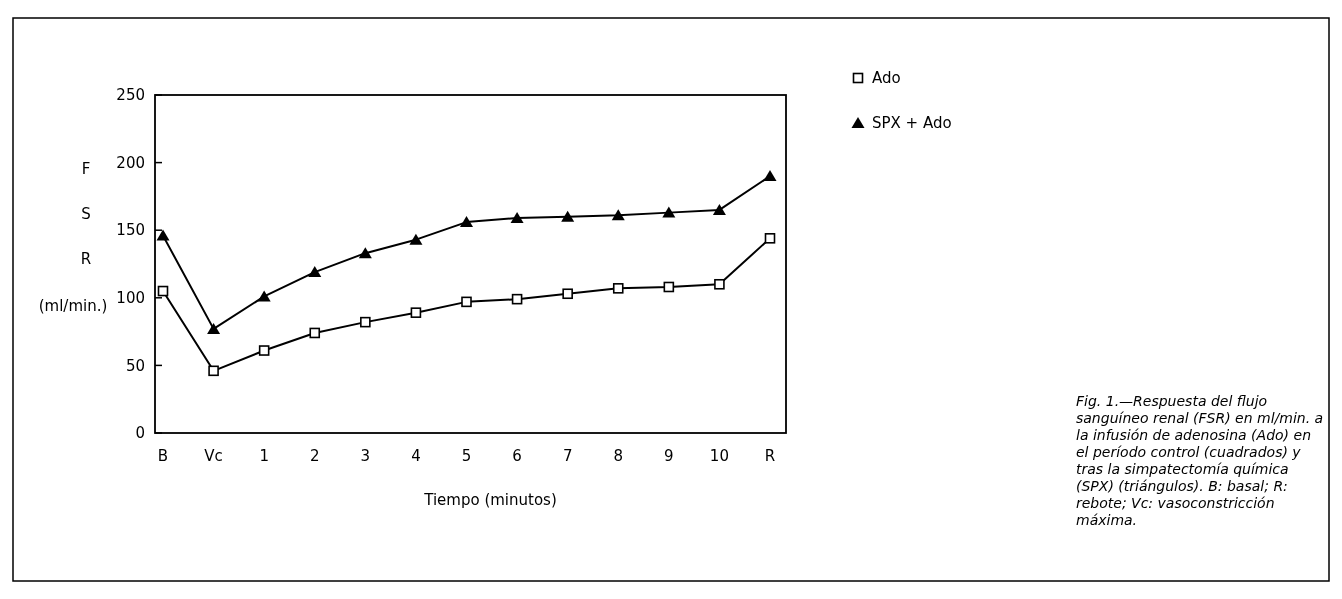  I want to click on x-tick-label: 6, so click(517, 456).